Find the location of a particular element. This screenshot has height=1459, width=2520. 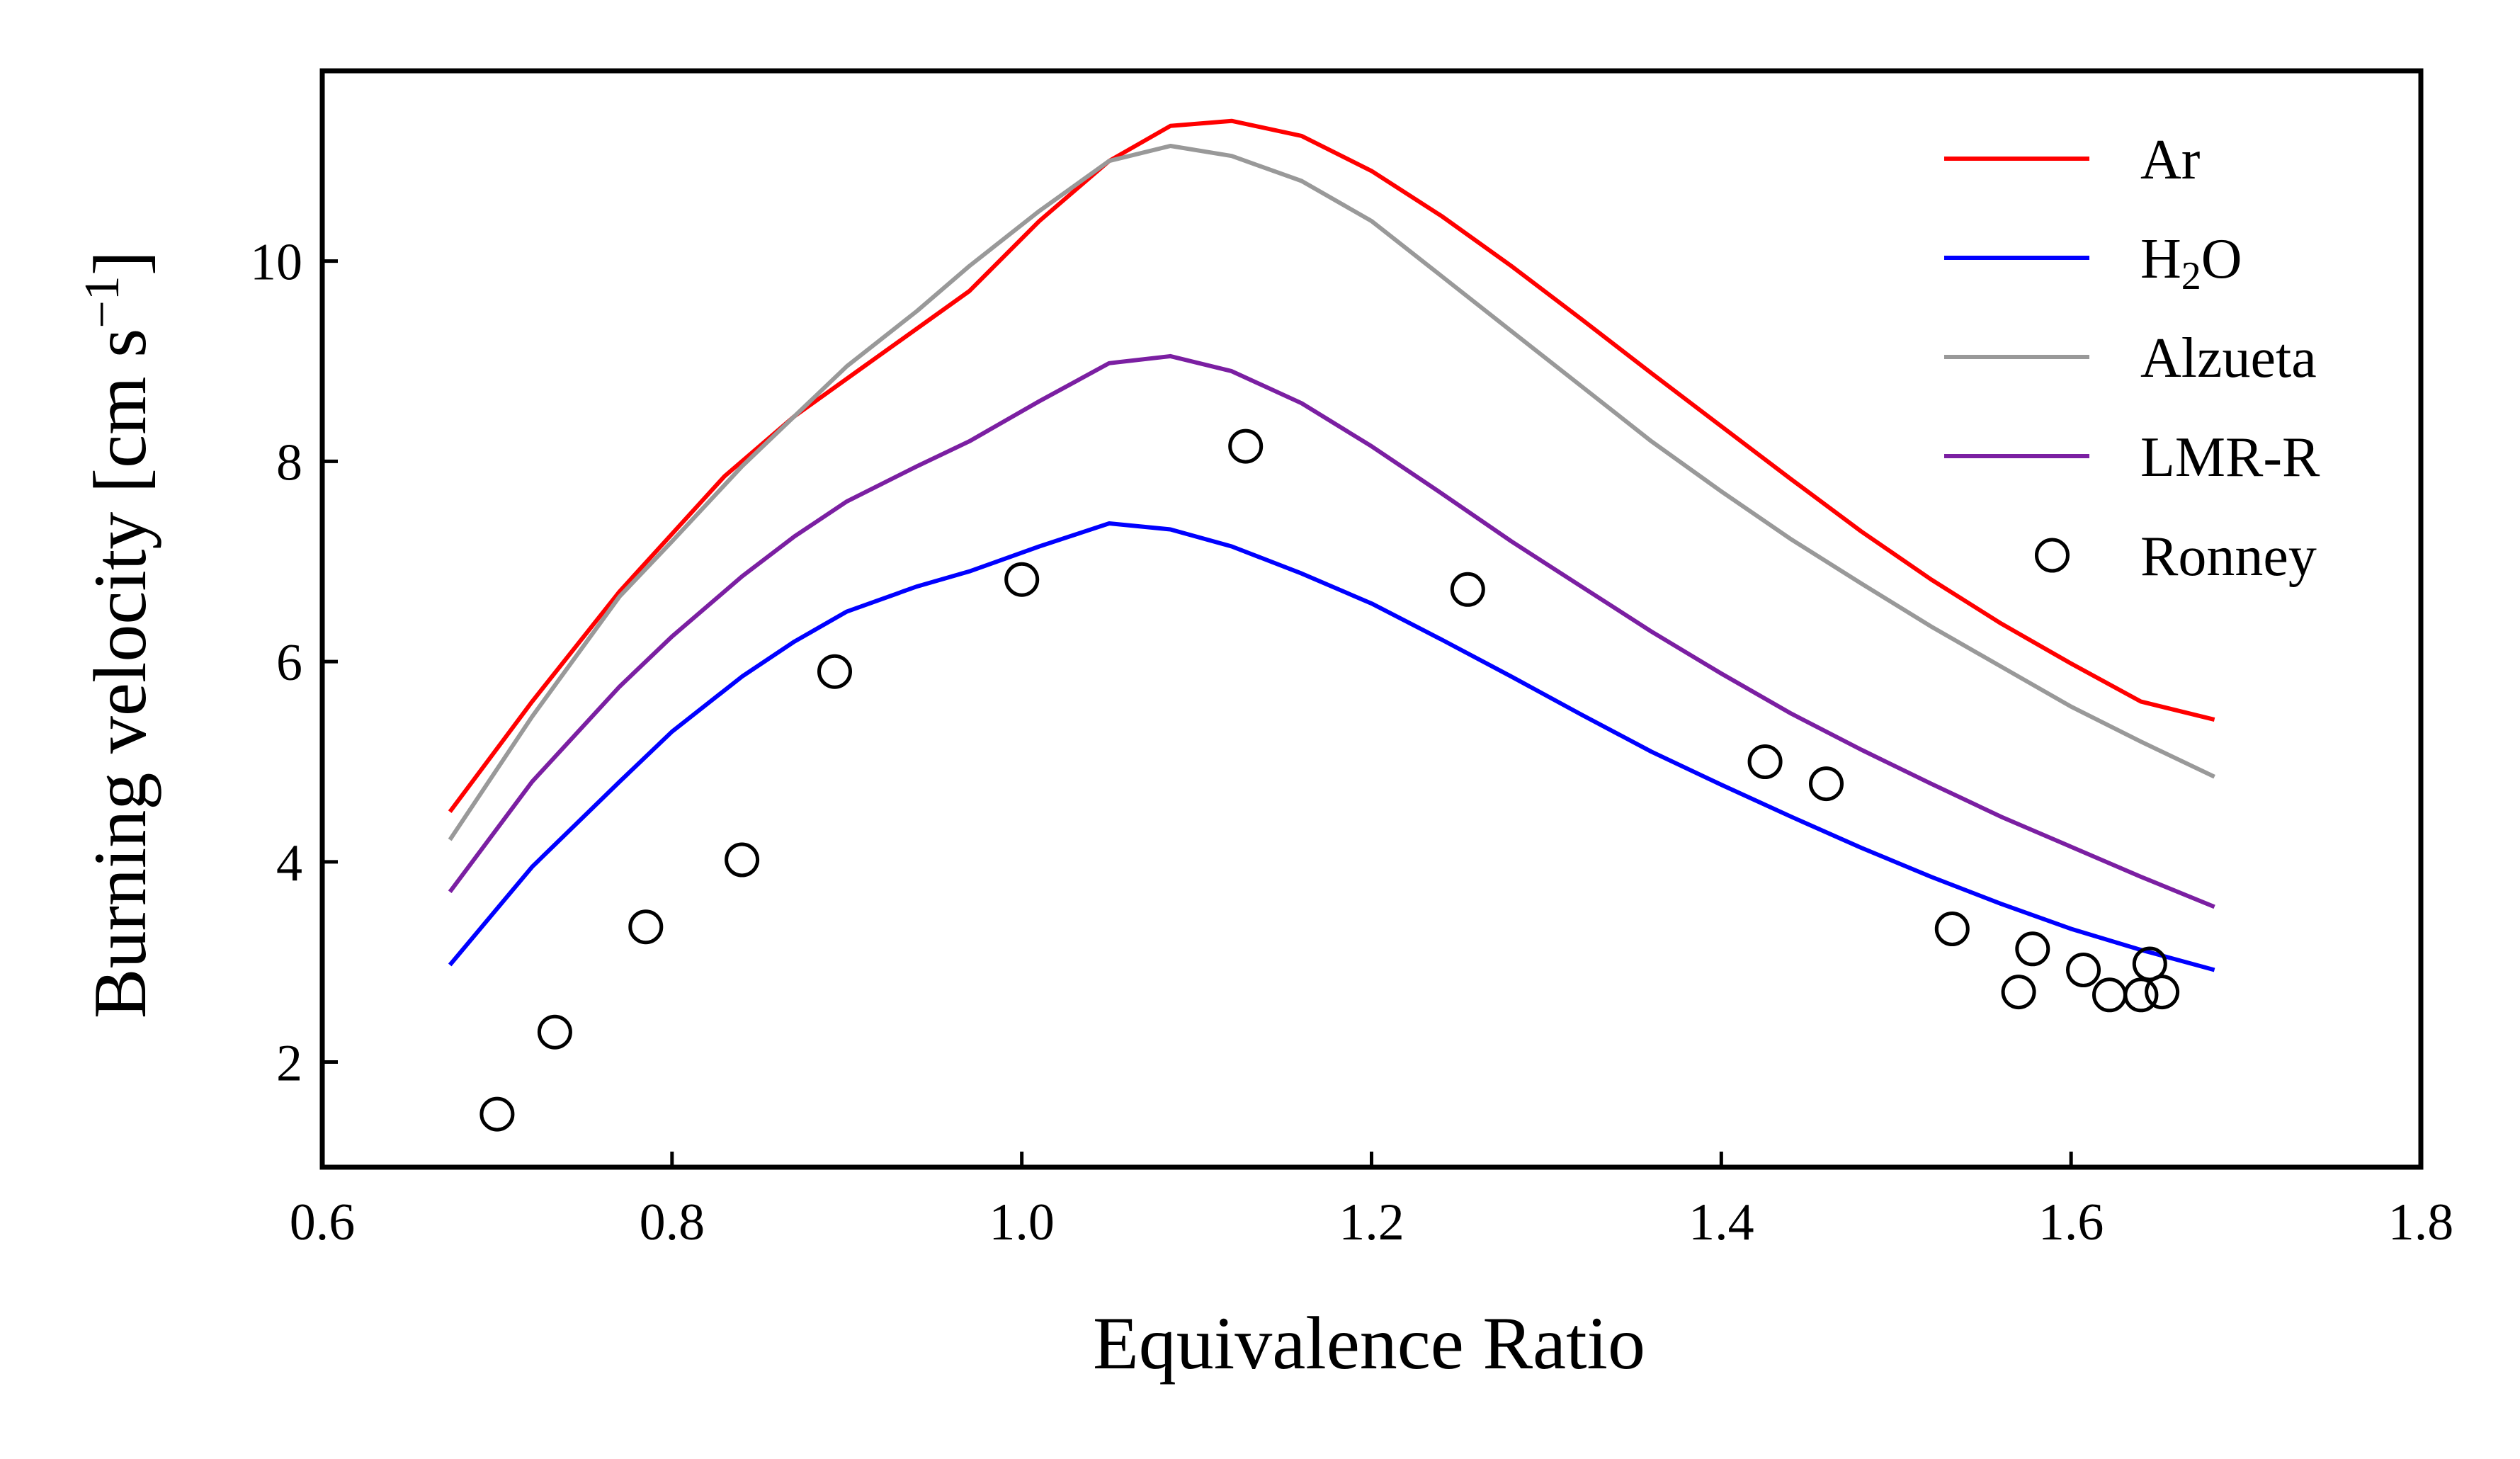

x-tick-label: 1.4 is located at coordinates (1721, 1222).